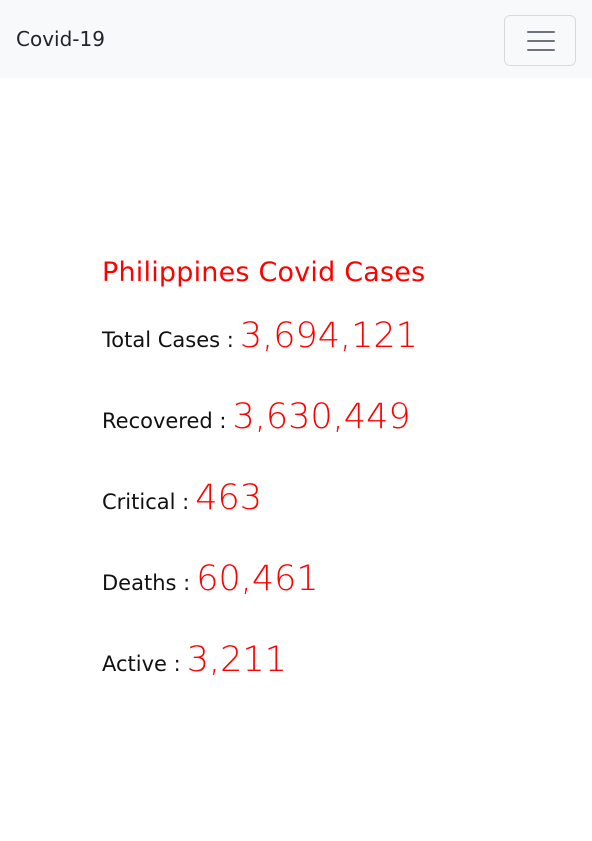 The image size is (592, 841). I want to click on stat-value: 60,461, so click(257, 579).